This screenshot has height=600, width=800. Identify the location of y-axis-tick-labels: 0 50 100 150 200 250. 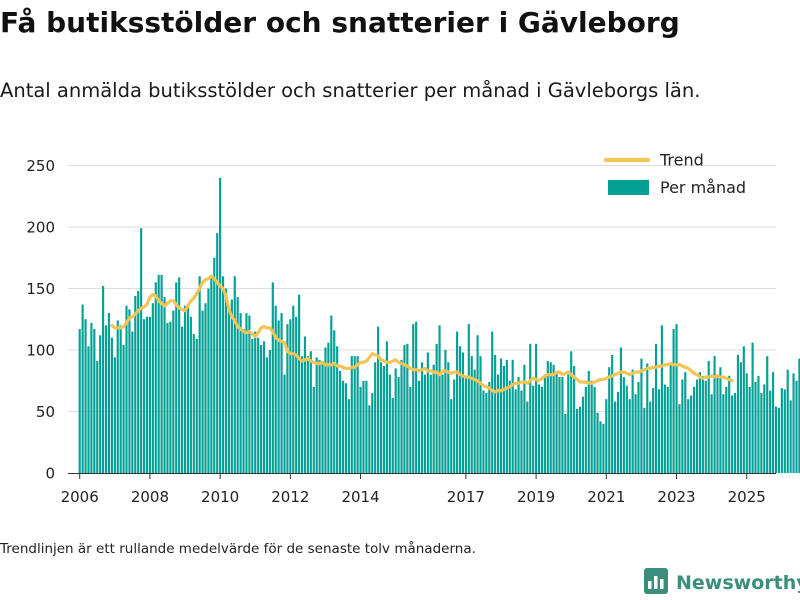
(40, 320).